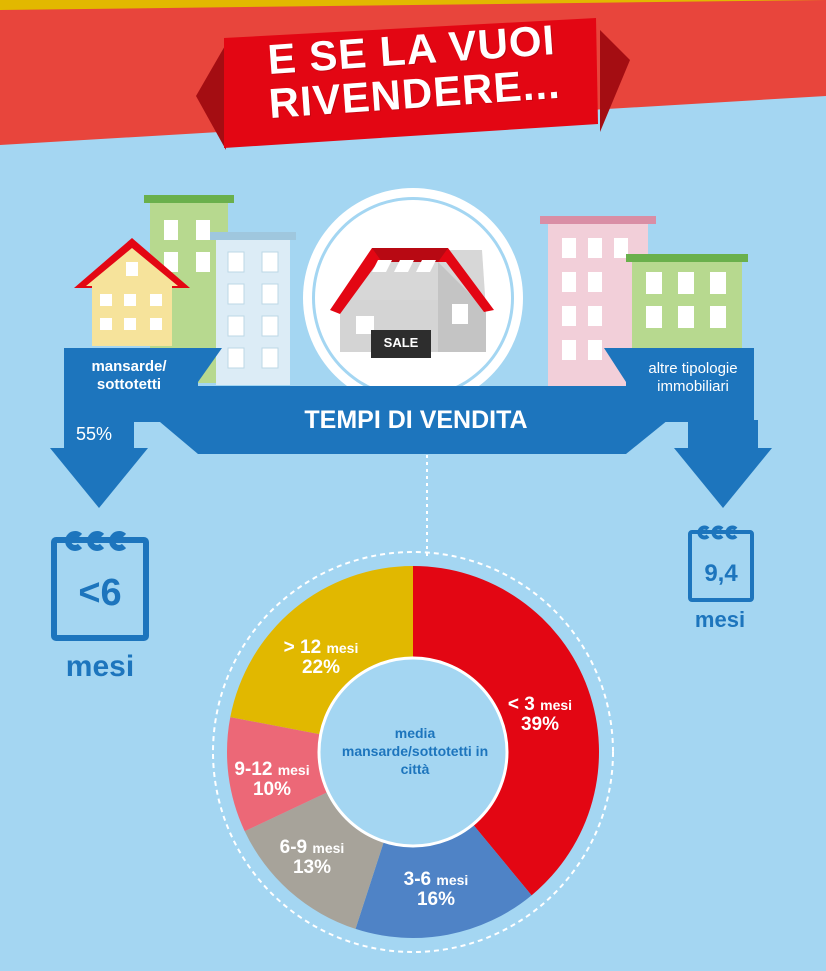 Image resolution: width=826 pixels, height=971 pixels. What do you see at coordinates (296, 847) in the screenshot?
I see `slice-range: 6-9` at bounding box center [296, 847].